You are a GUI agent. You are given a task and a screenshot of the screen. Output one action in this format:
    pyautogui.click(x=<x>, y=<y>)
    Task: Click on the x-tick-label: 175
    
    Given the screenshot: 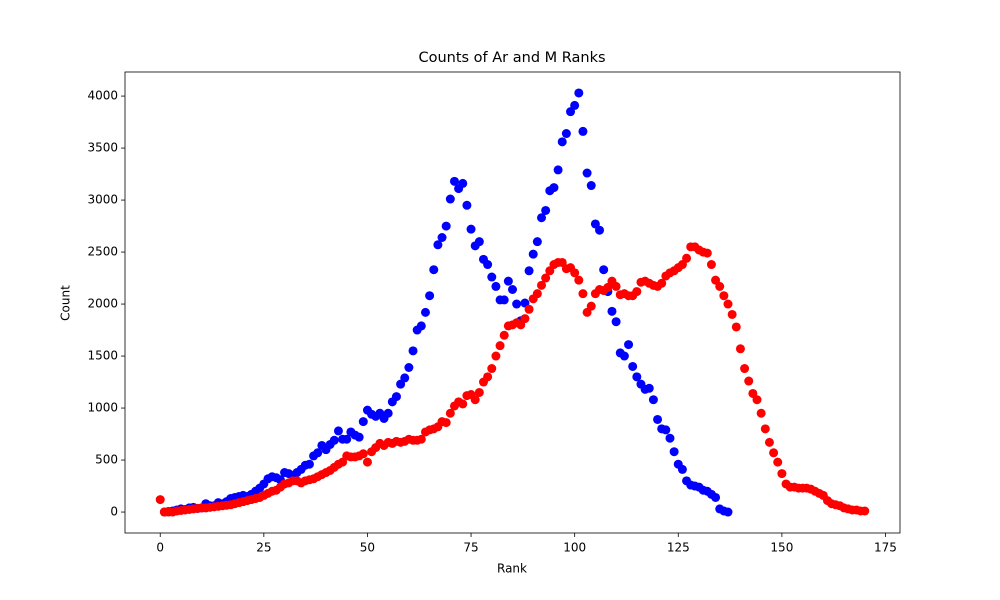 What is the action you would take?
    pyautogui.click(x=885, y=548)
    